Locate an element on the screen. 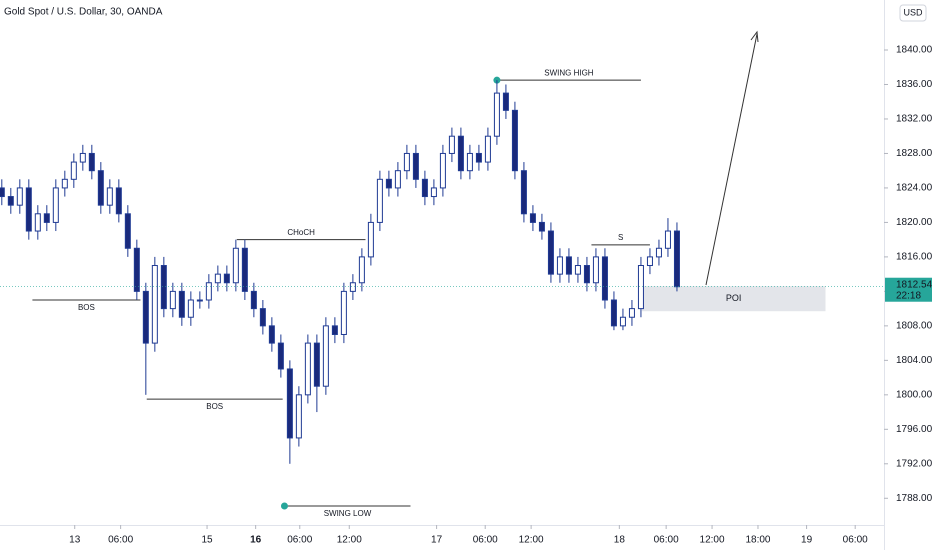 Image resolution: width=932 pixels, height=550 pixels. x-tick-label: 13 is located at coordinates (75, 540).